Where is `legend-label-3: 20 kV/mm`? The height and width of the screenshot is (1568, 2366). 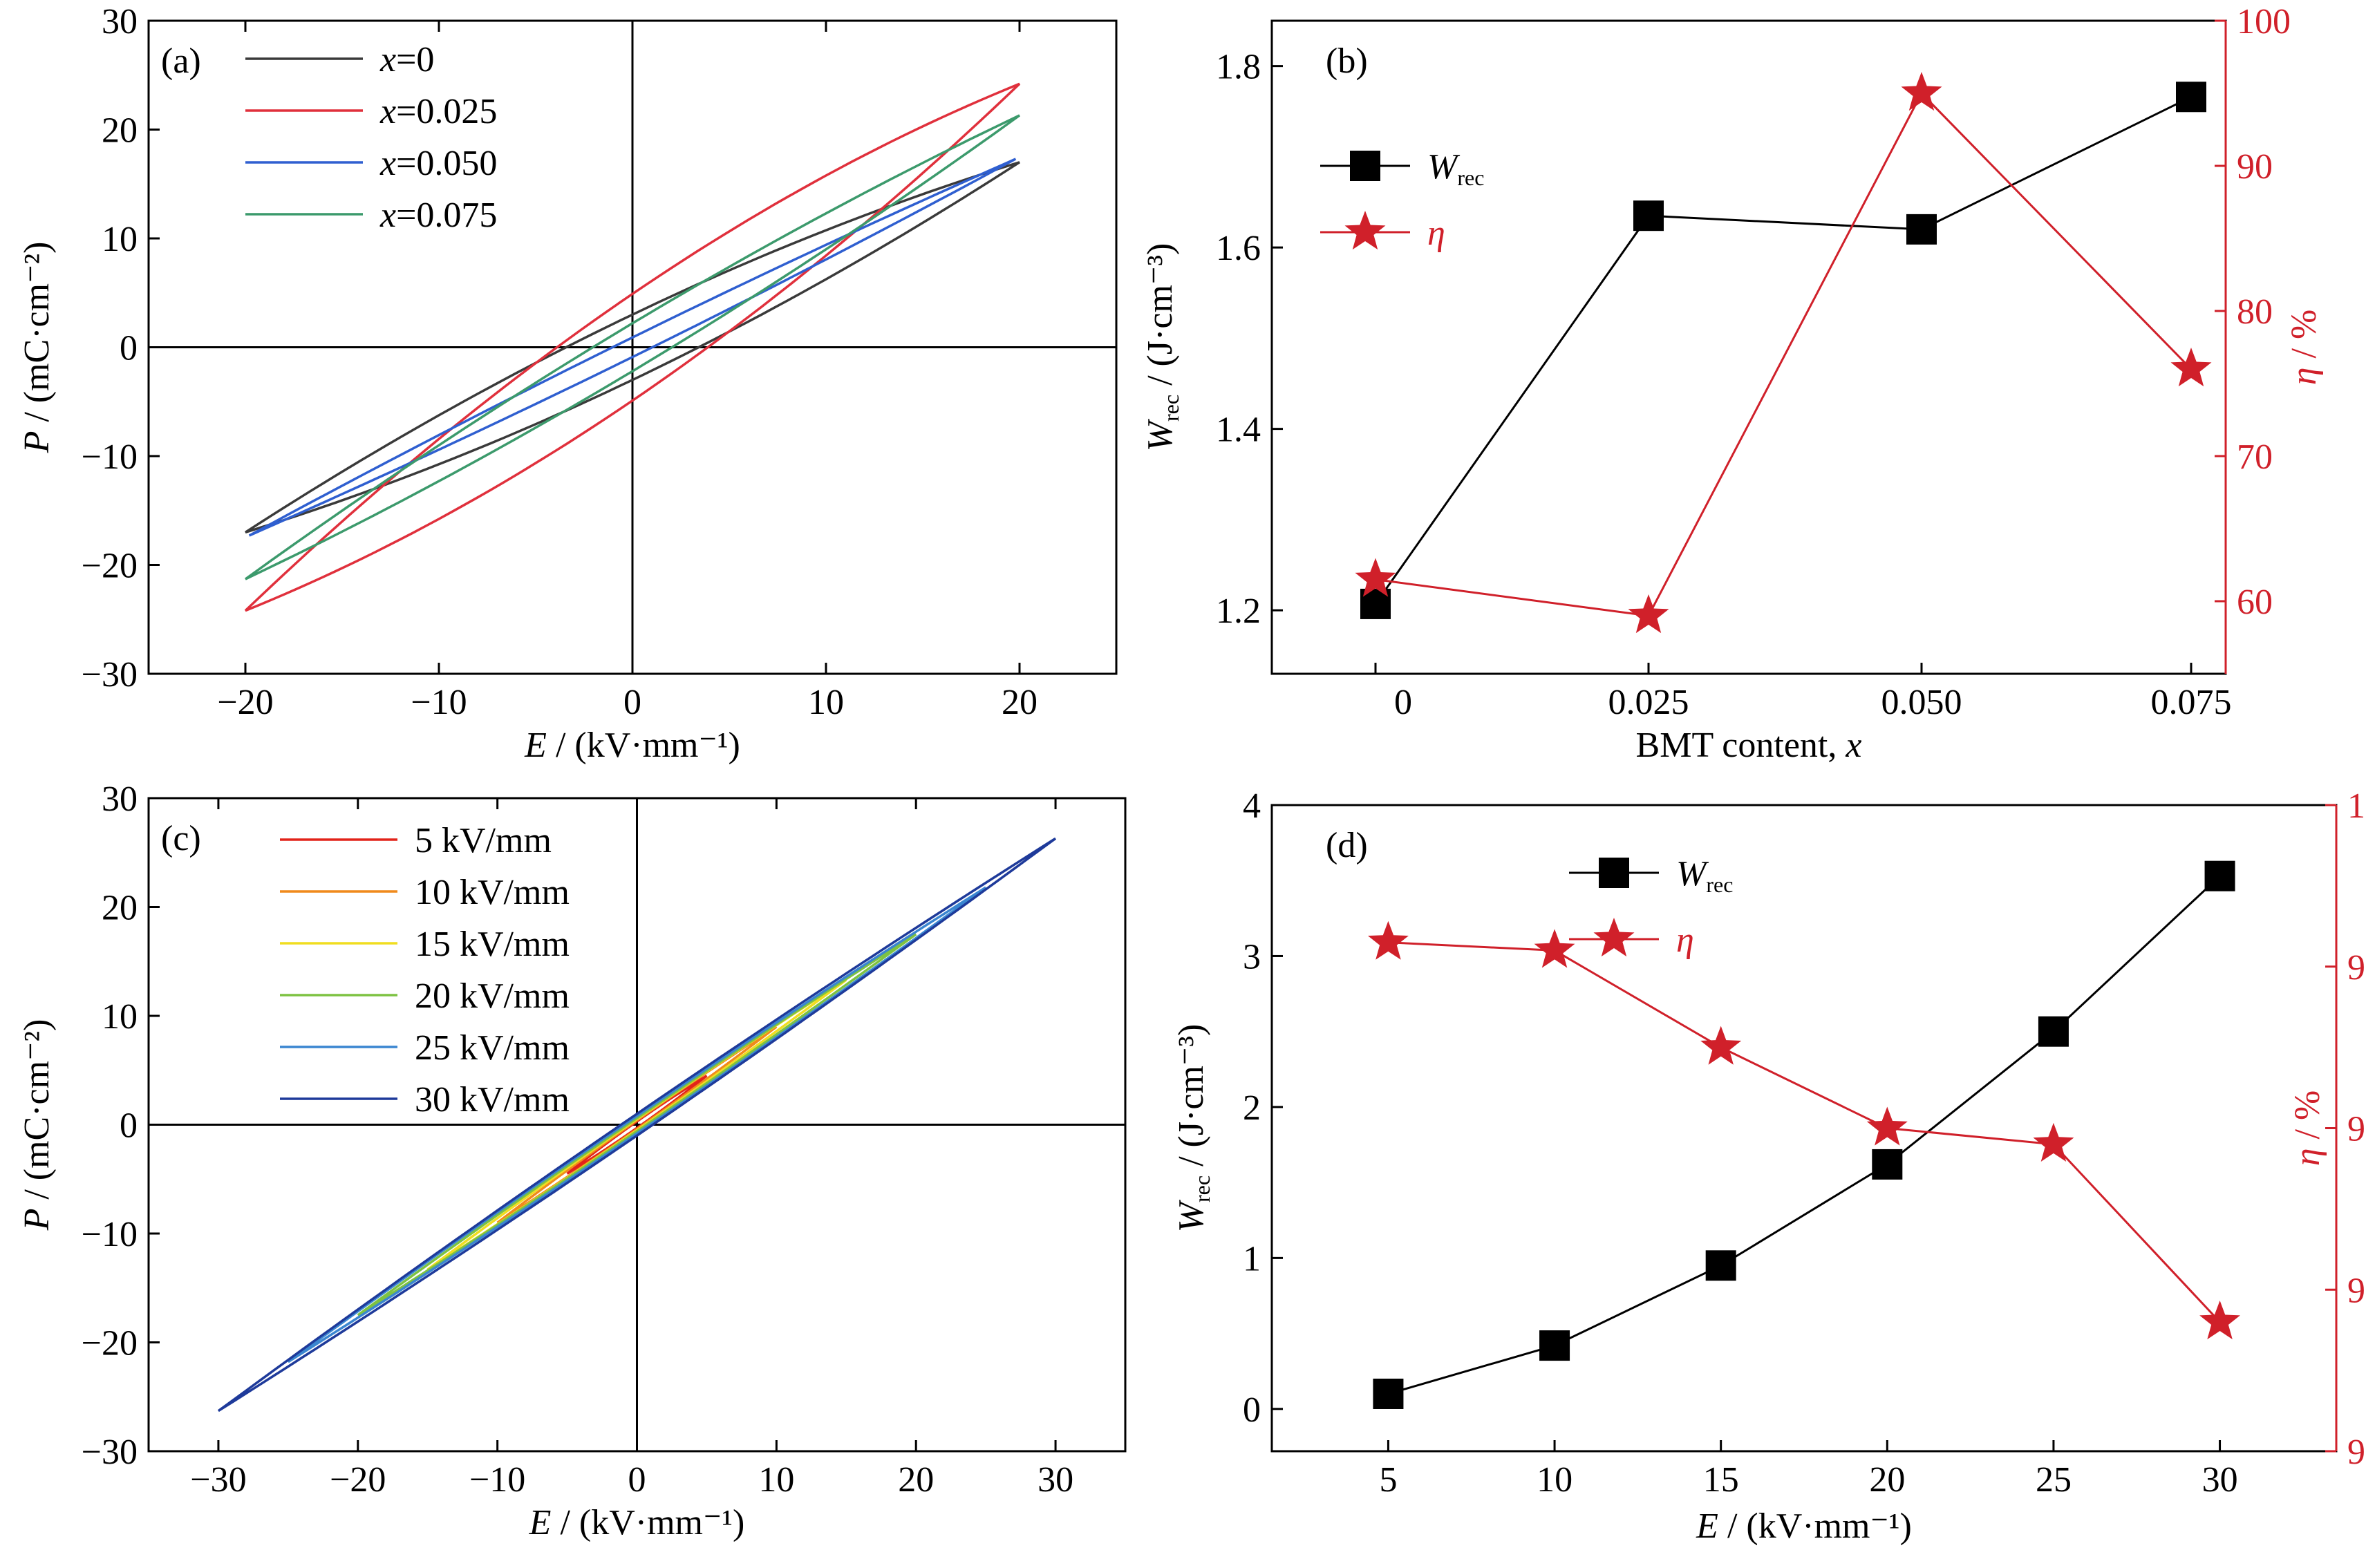
legend-label-3: 20 kV/mm is located at coordinates (492, 996).